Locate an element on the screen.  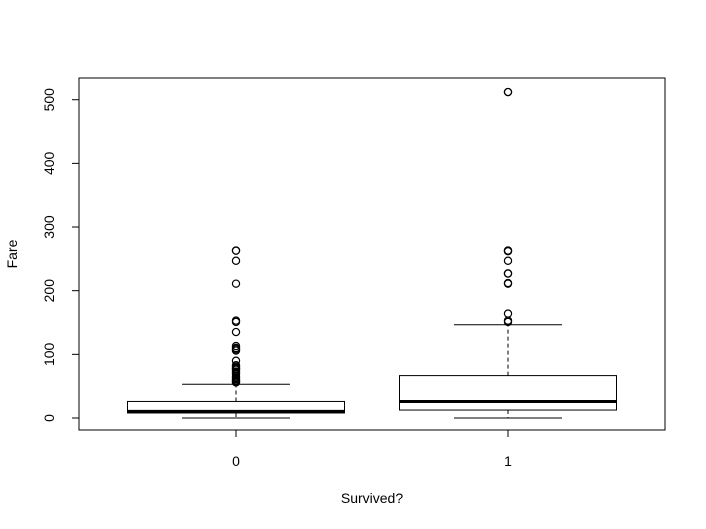
y-tick-label: 0 is located at coordinates (49, 418).